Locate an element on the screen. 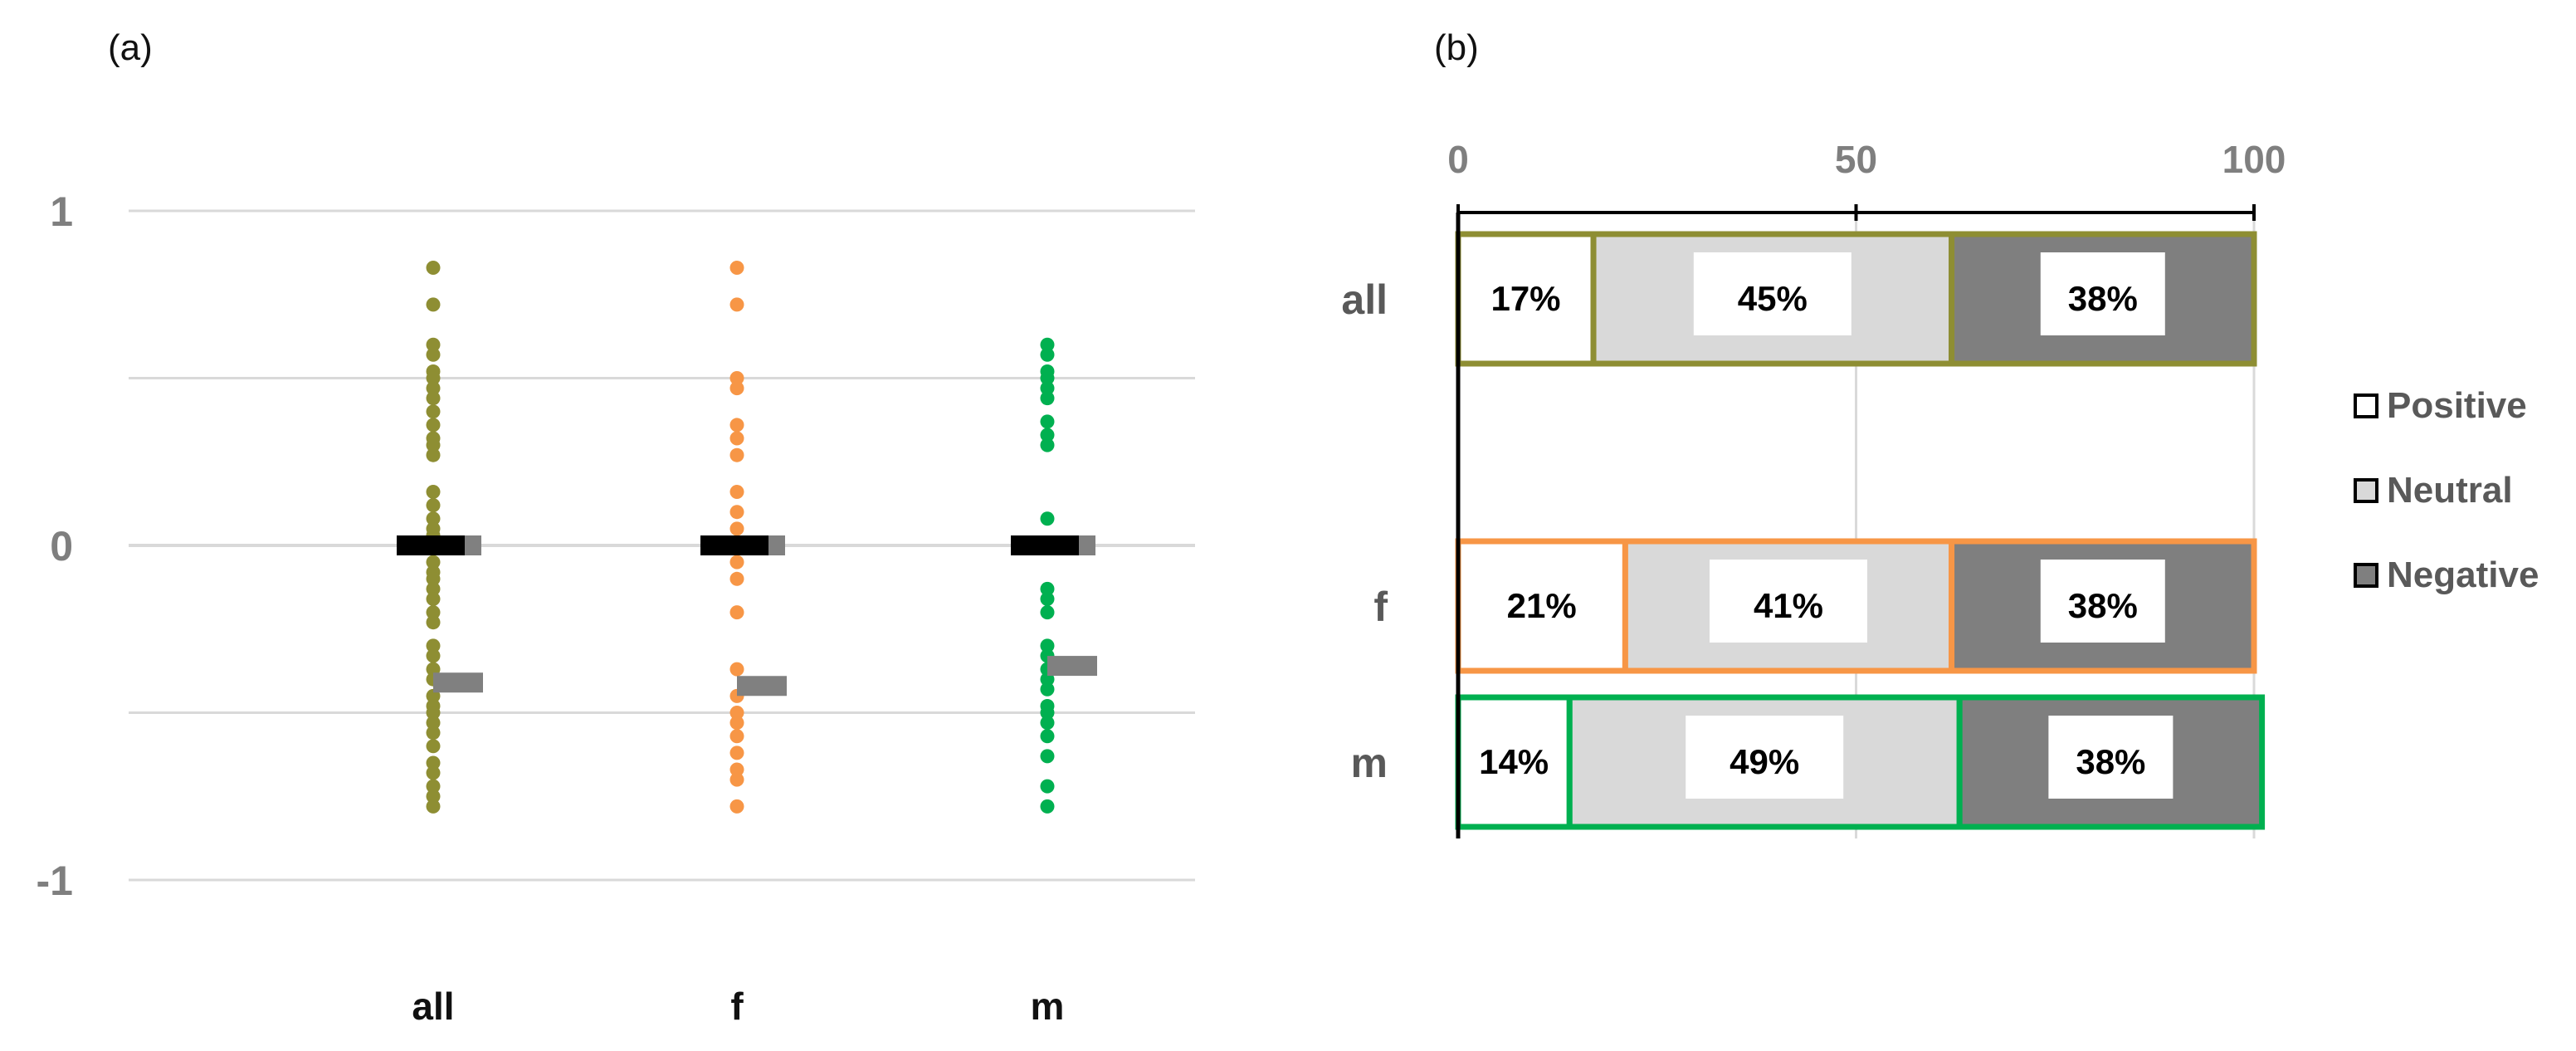 The width and height of the screenshot is (2576, 1051). data-label-negative-f: 38% is located at coordinates (2103, 605).